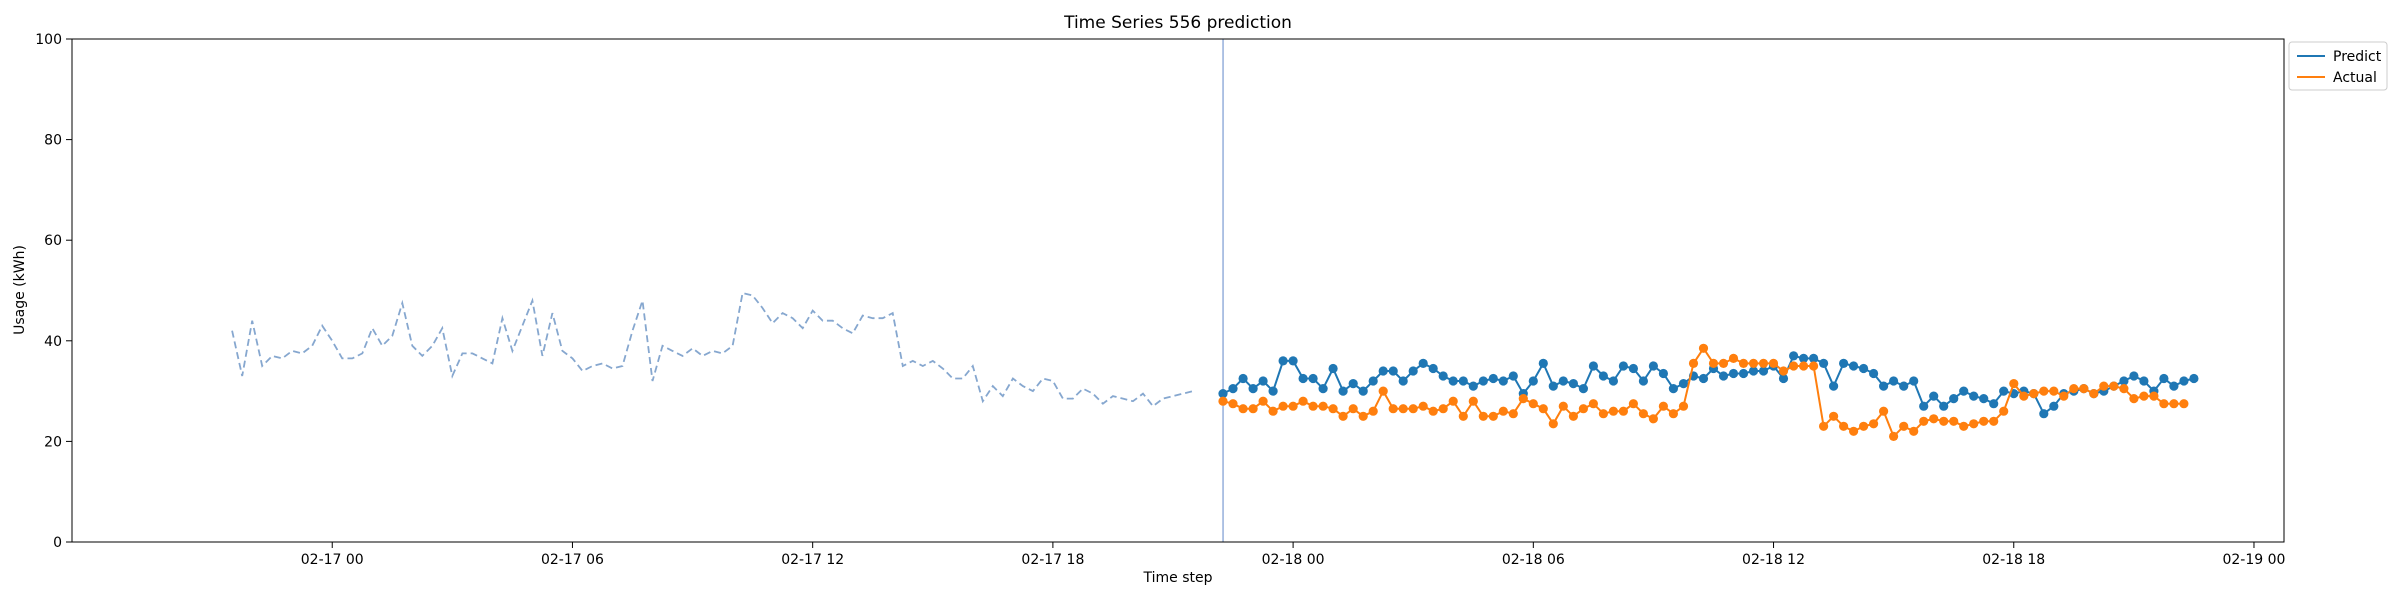 Image resolution: width=2400 pixels, height=600 pixels. What do you see at coordinates (712, 349) in the screenshot?
I see `history-line` at bounding box center [712, 349].